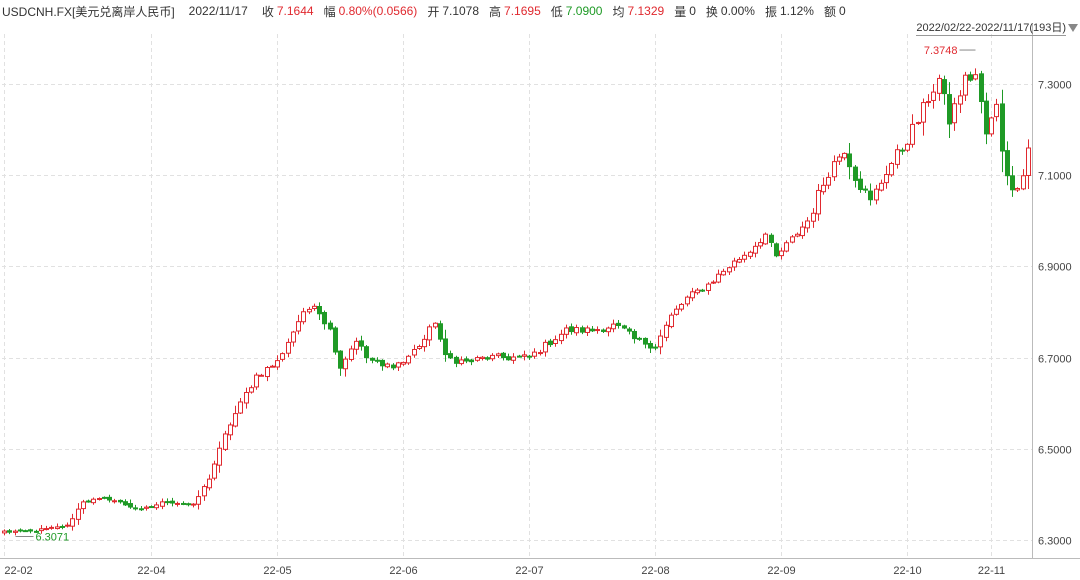  What do you see at coordinates (941, 51) in the screenshot?
I see `max-value-label: 7.3748` at bounding box center [941, 51].